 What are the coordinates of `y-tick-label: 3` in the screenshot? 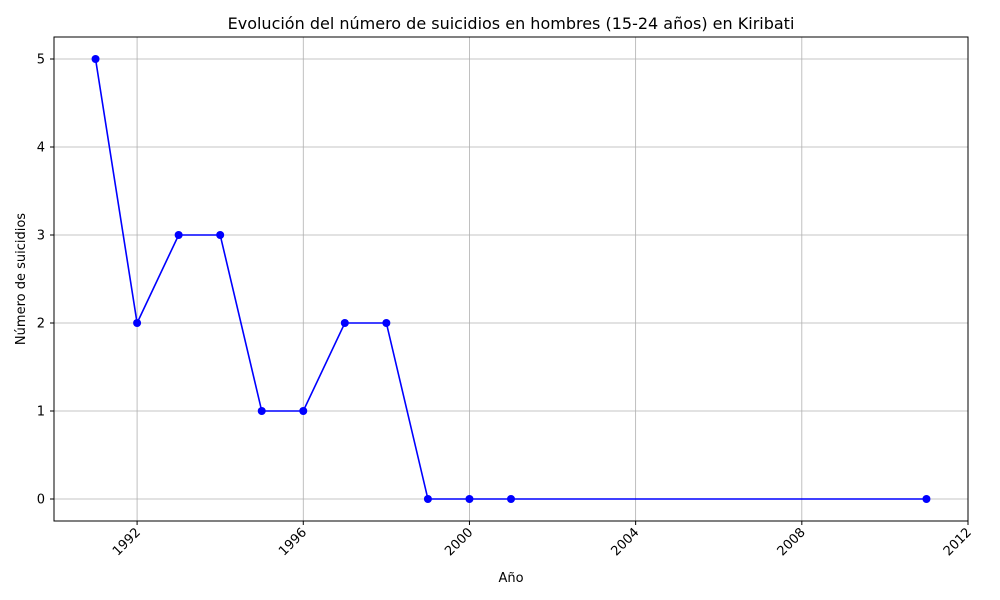 It's located at (41, 236).